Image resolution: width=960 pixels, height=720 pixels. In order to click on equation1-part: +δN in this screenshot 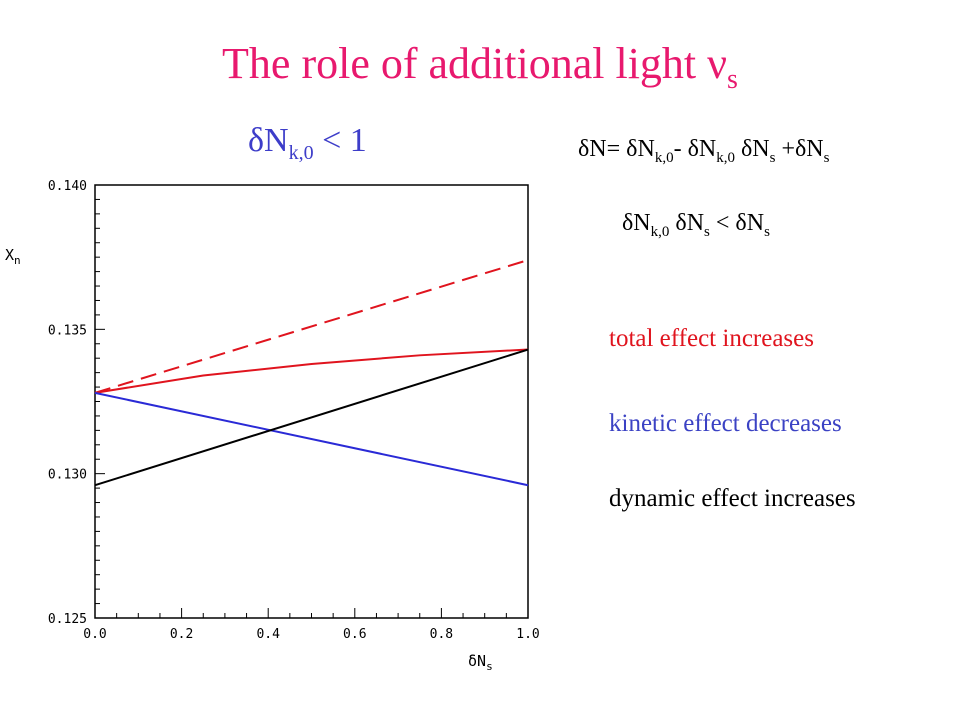, I will do `click(799, 149)`.